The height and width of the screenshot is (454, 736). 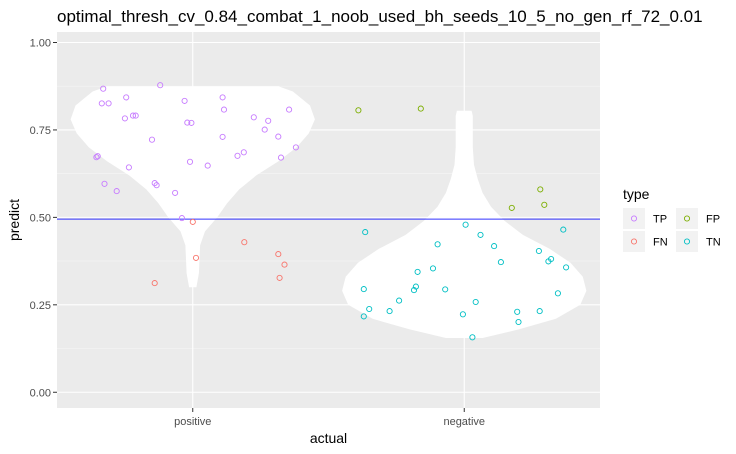 What do you see at coordinates (40, 43) in the screenshot?
I see `y-tick-label: 1.00` at bounding box center [40, 43].